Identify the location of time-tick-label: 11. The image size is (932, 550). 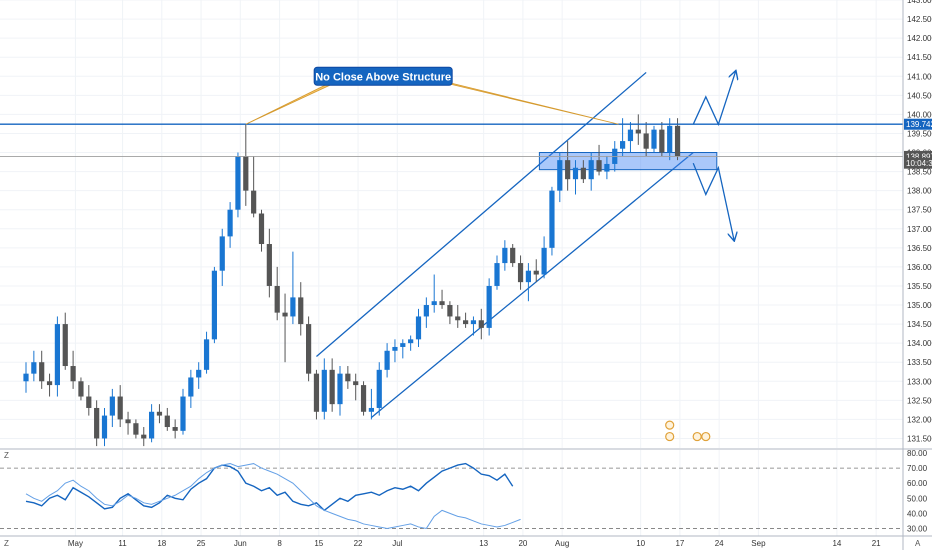
(122, 543).